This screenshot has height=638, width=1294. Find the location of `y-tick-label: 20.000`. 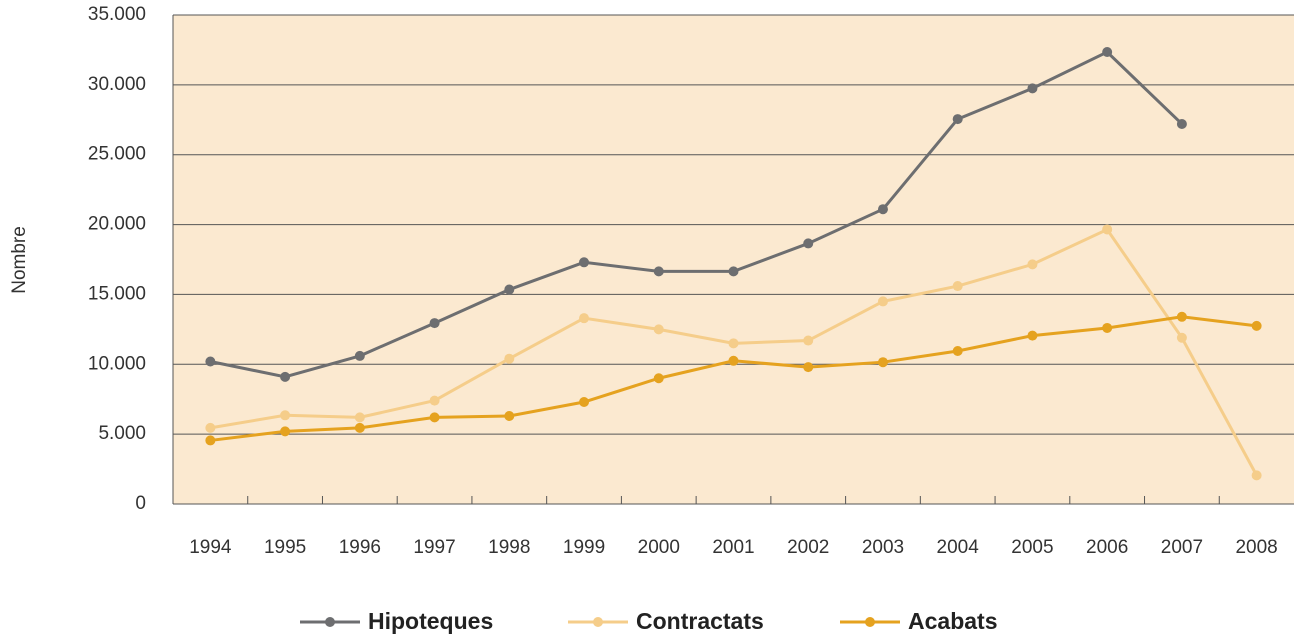

y-tick-label: 20.000 is located at coordinates (117, 224).